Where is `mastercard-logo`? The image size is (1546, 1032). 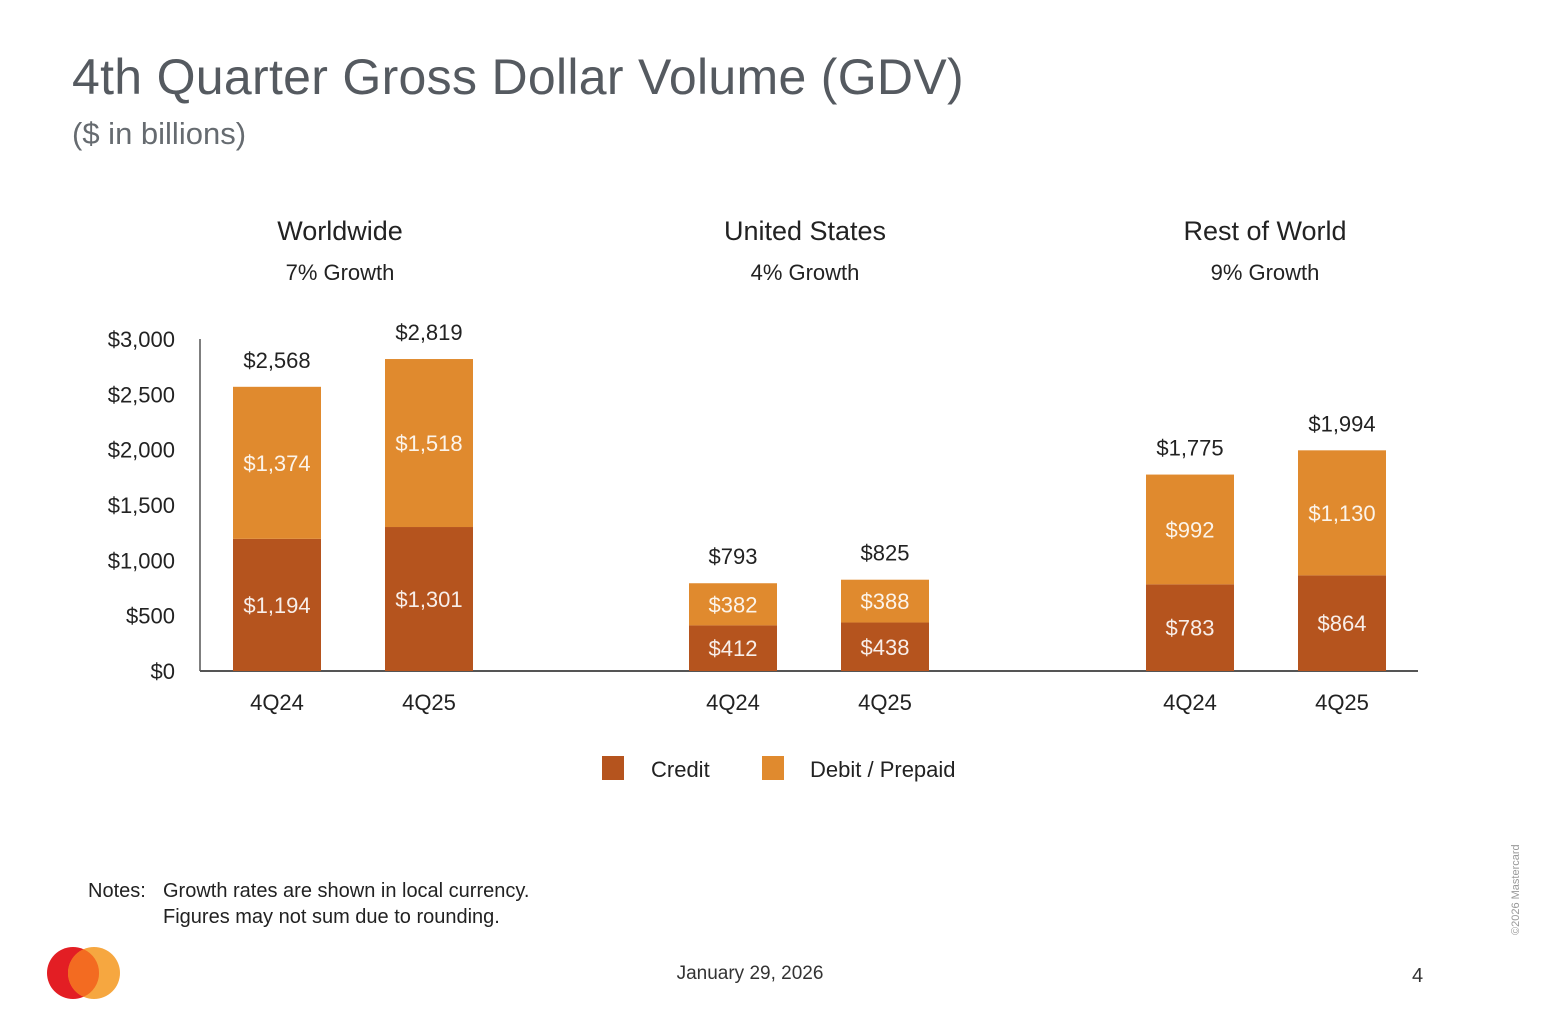 mastercard-logo is located at coordinates (83, 973).